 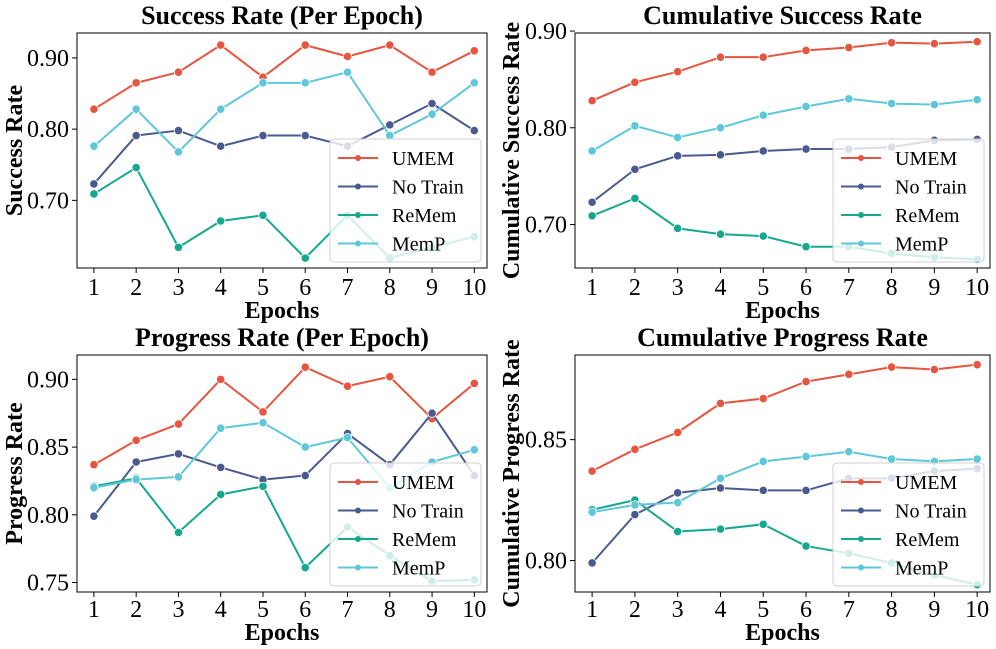 What do you see at coordinates (782, 337) in the screenshot?
I see `chart-title: Cumulative Progress Rate` at bounding box center [782, 337].